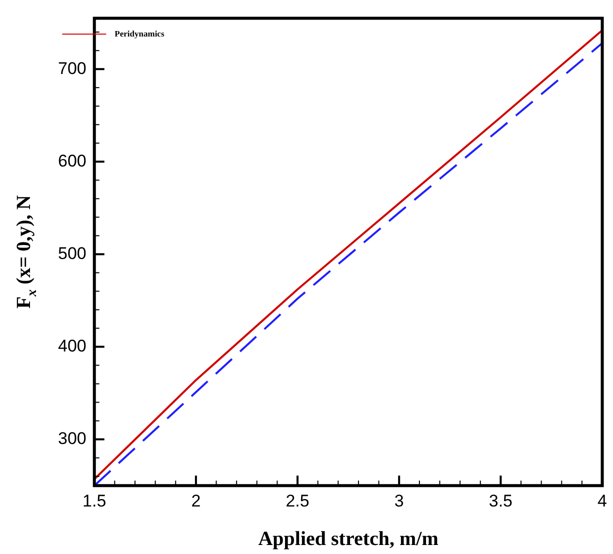 The height and width of the screenshot is (554, 613). I want to click on y-tick-label: 400, so click(72, 346).